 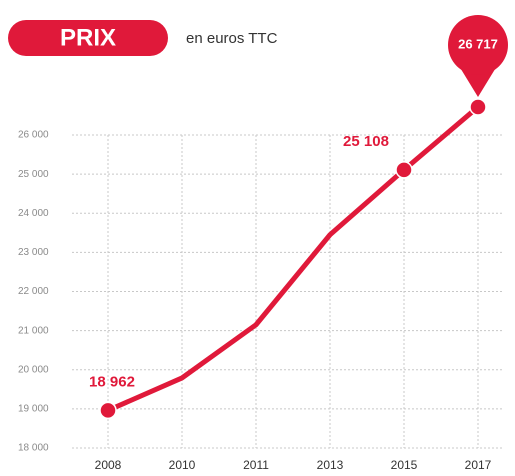 I want to click on value-label: 26 717, so click(x=478, y=43).